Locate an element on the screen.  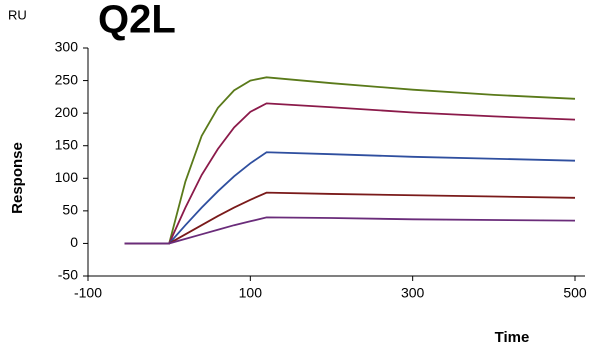
x-tick-label: 500 is located at coordinates (575, 293).